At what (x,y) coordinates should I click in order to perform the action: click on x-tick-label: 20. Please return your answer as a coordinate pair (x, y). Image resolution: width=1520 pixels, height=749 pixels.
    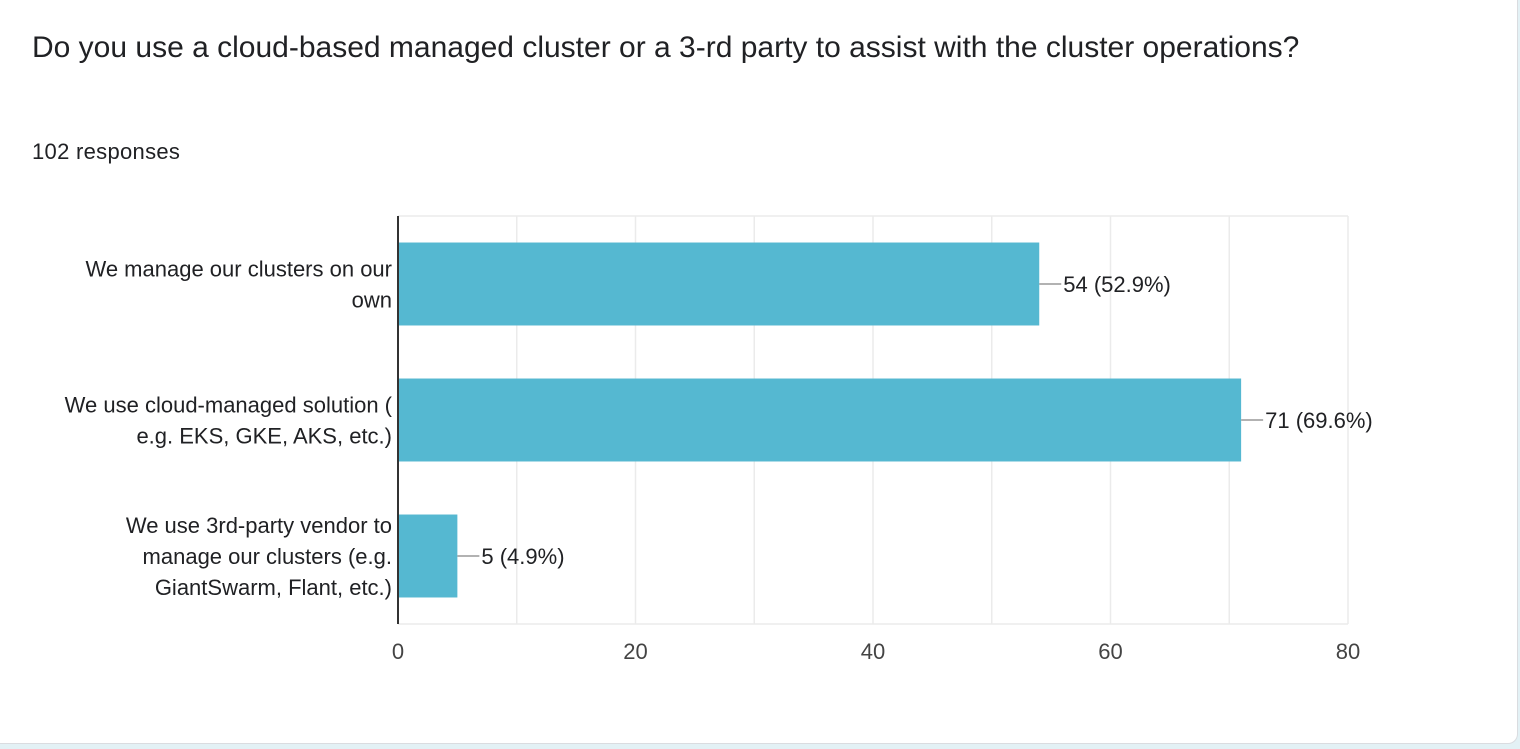
    Looking at the image, I should click on (635, 651).